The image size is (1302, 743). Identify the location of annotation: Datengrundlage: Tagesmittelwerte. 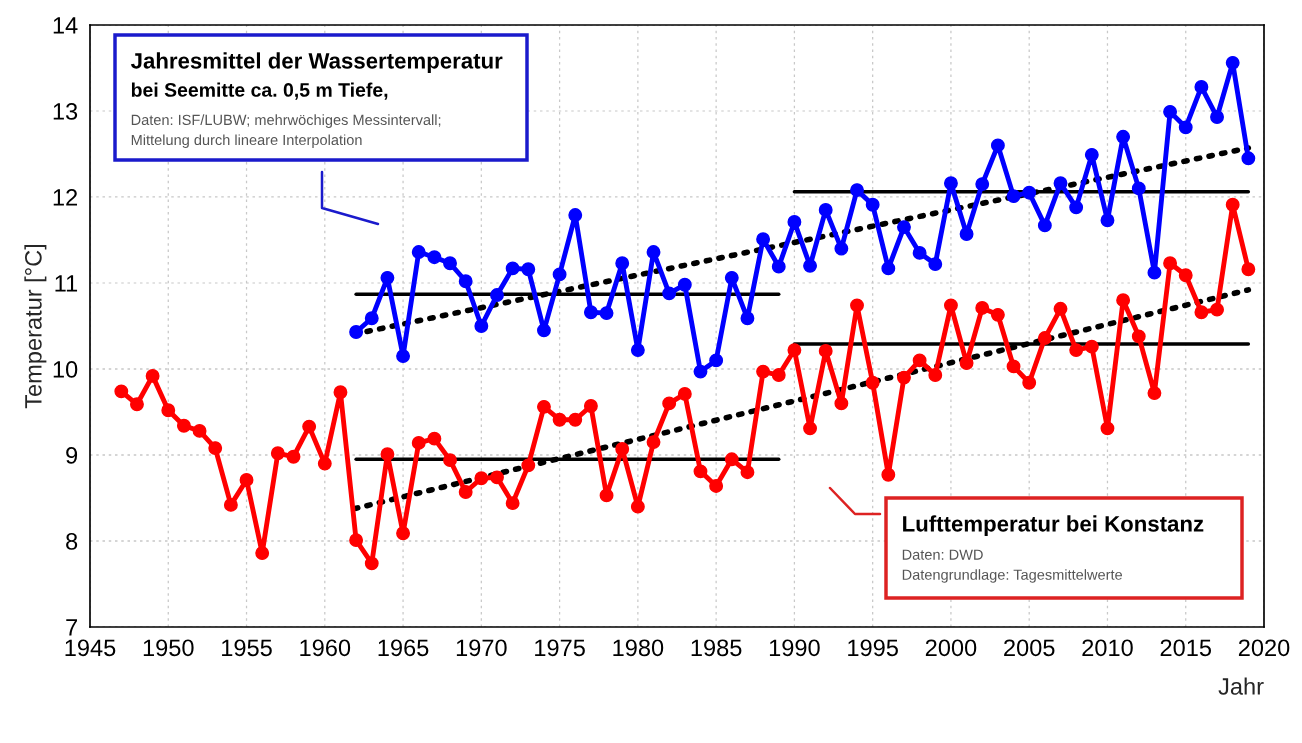
(1012, 576).